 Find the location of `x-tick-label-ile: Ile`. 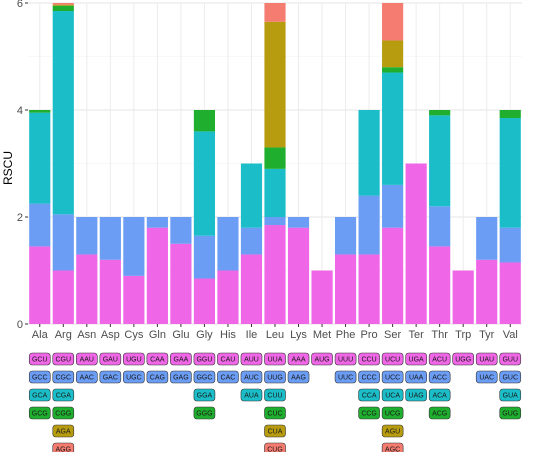

x-tick-label-ile: Ile is located at coordinates (252, 335).